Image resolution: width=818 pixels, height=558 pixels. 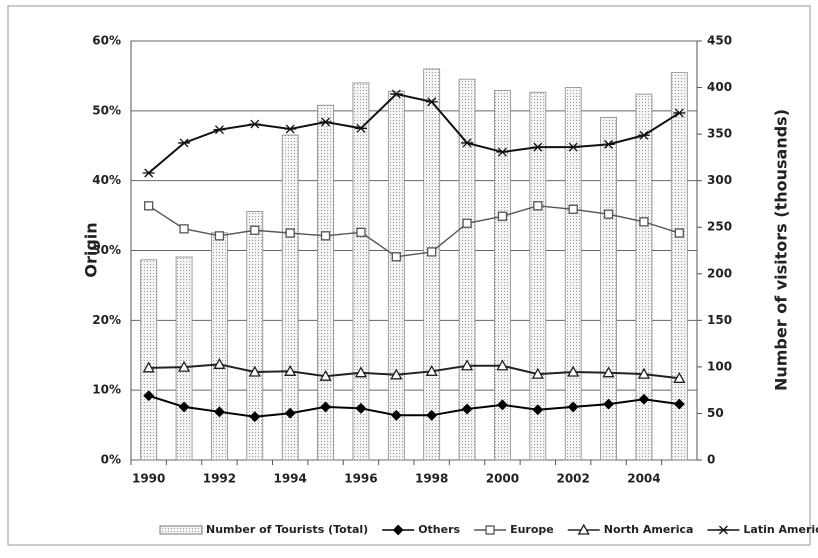 What do you see at coordinates (106, 320) in the screenshot?
I see `y-tick-label: 20%` at bounding box center [106, 320].